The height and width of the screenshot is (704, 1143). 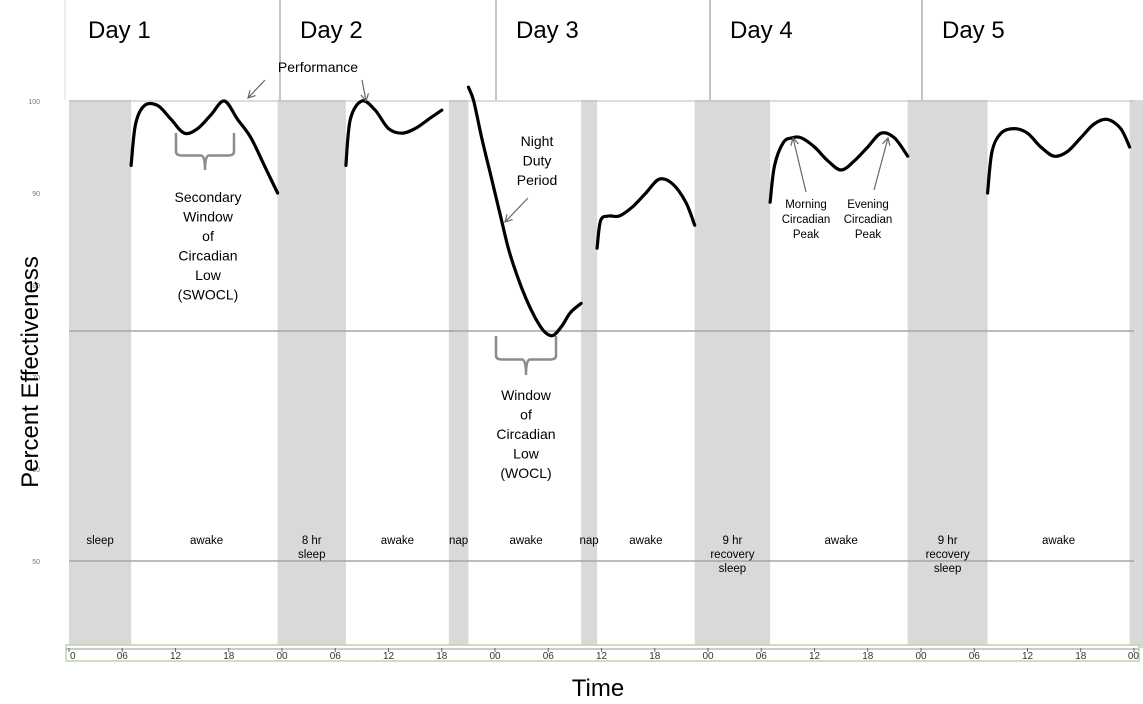 I want to click on y-axis-title: Percent Effectiveness, so click(x=30, y=372).